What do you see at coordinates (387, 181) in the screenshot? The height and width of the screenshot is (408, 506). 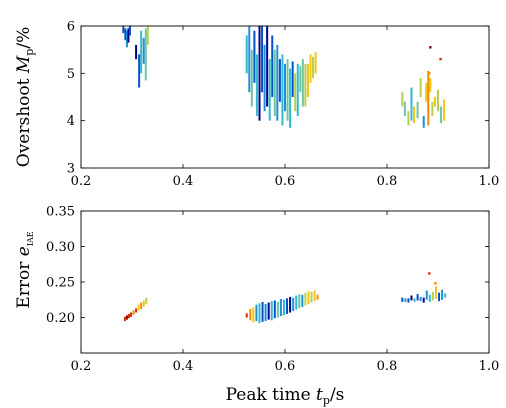 I see `overshoot-x-tick-label: 0.8` at bounding box center [387, 181].